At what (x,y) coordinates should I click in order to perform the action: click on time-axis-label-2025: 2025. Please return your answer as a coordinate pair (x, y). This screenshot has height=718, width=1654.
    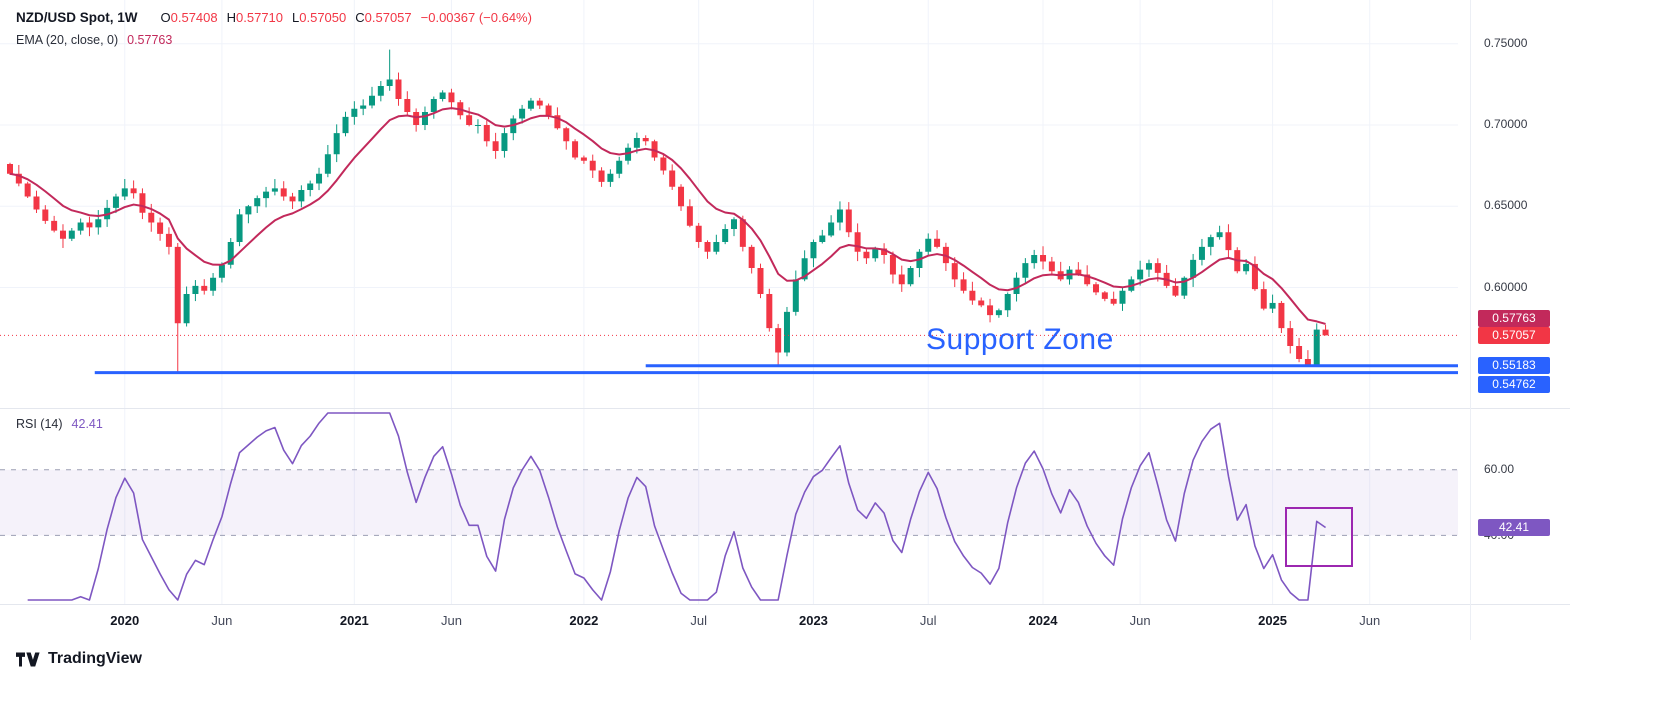
    Looking at the image, I should click on (1273, 620).